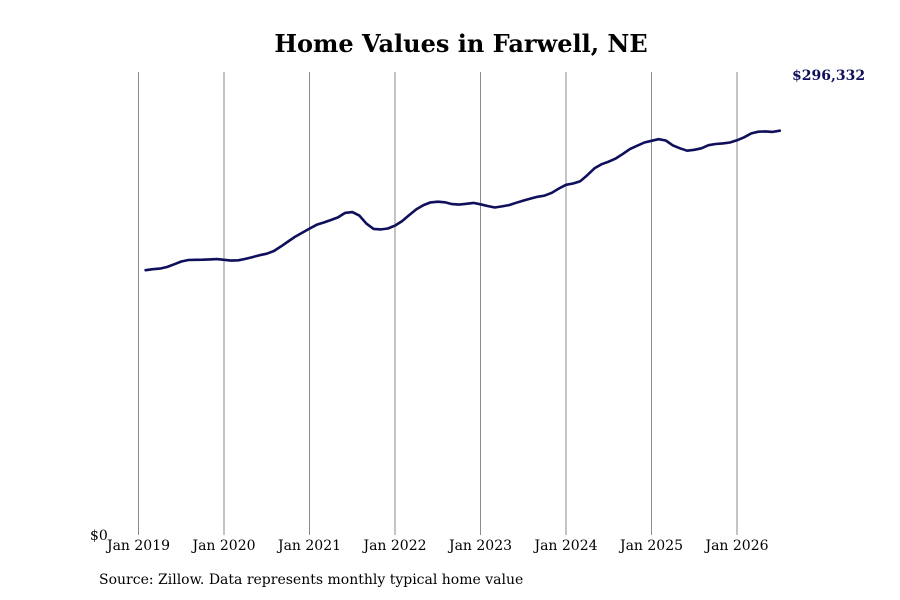  I want to click on chart-title: Home Values in Farwell, NE, so click(460, 43).